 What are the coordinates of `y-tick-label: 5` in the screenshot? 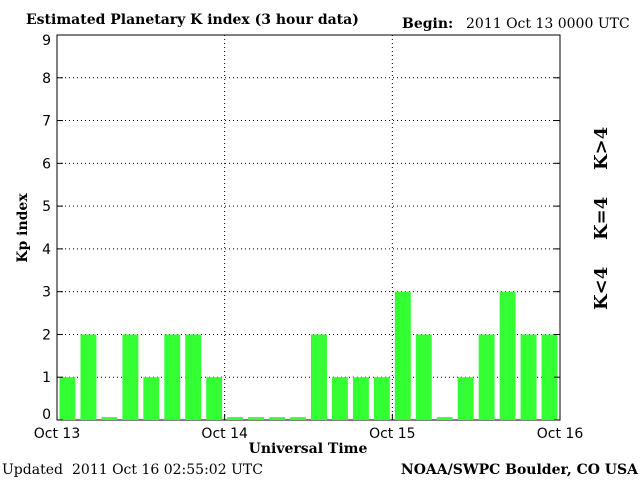 It's located at (46, 207).